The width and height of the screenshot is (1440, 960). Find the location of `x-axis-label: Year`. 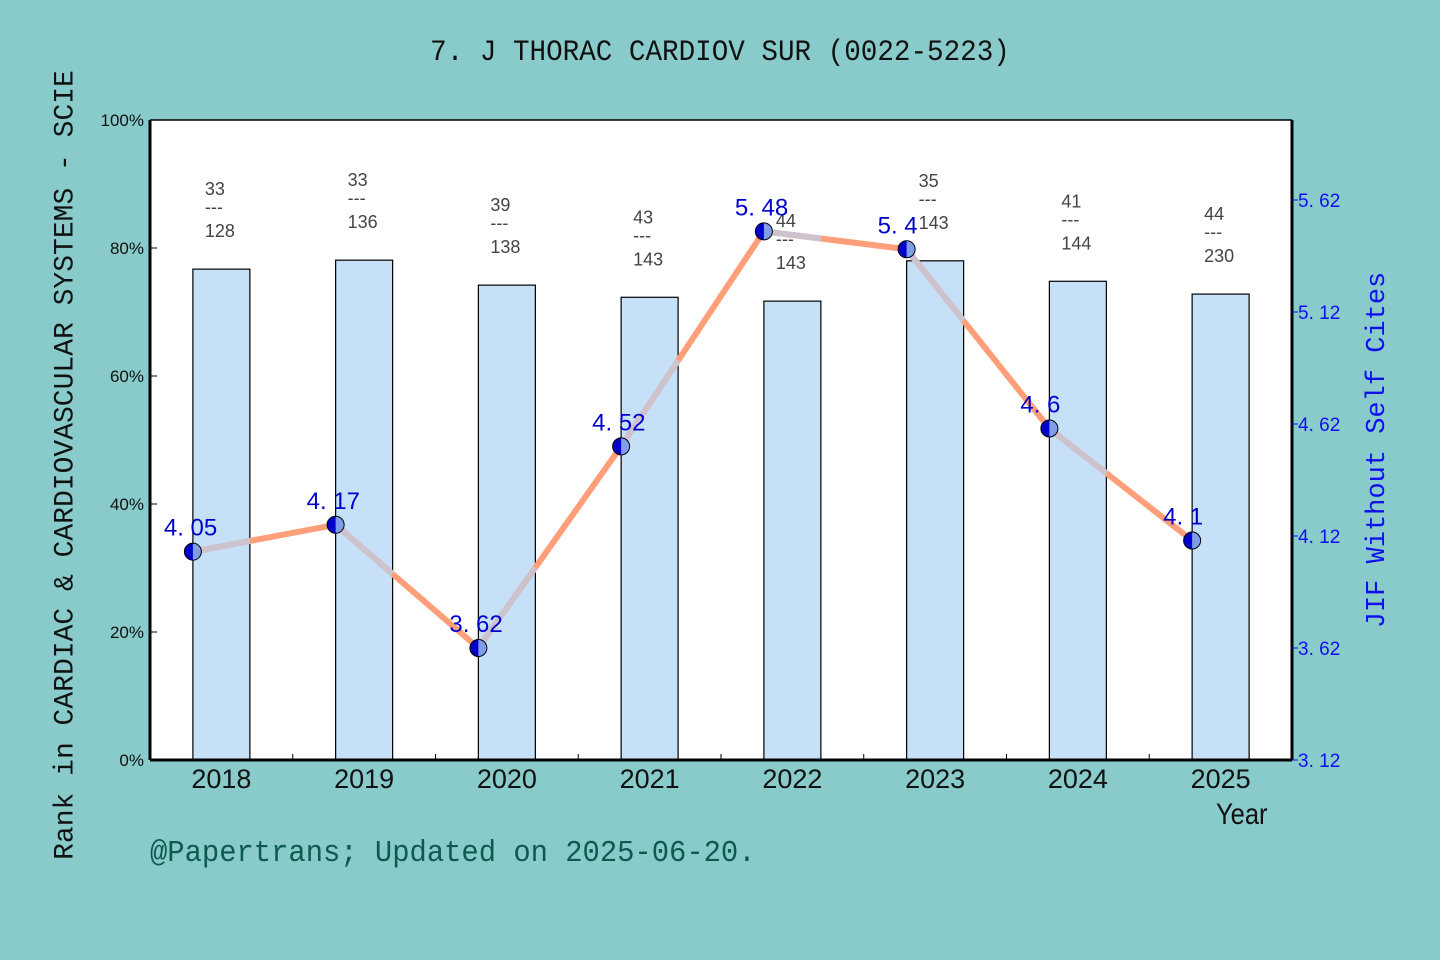

x-axis-label: Year is located at coordinates (1242, 814).